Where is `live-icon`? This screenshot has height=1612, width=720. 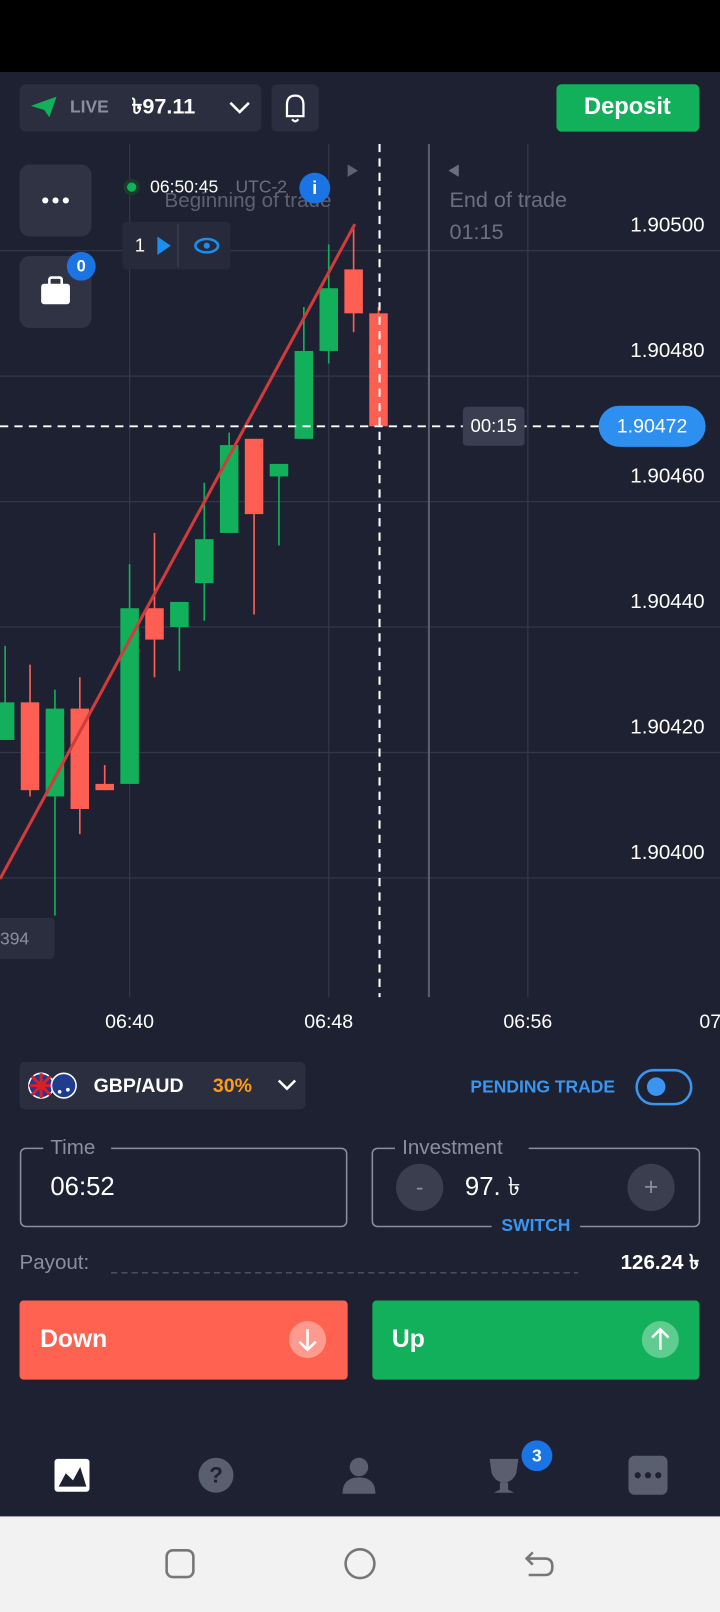
live-icon is located at coordinates (43, 107).